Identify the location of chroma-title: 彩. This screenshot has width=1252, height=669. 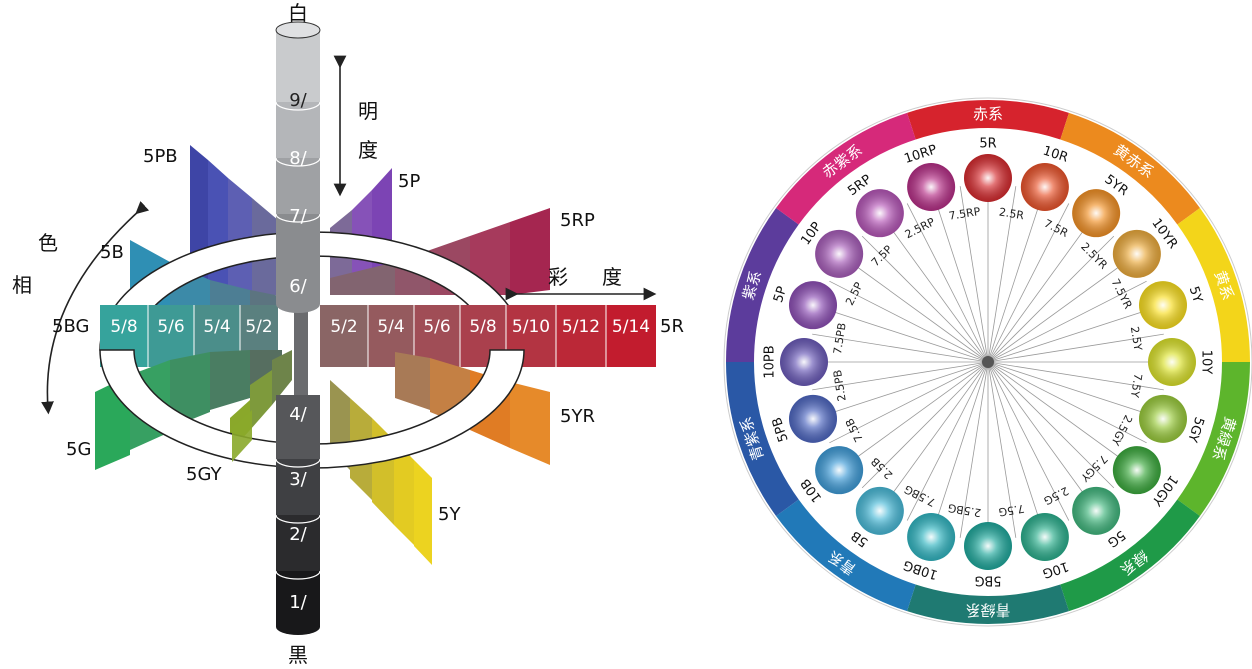
(558, 277).